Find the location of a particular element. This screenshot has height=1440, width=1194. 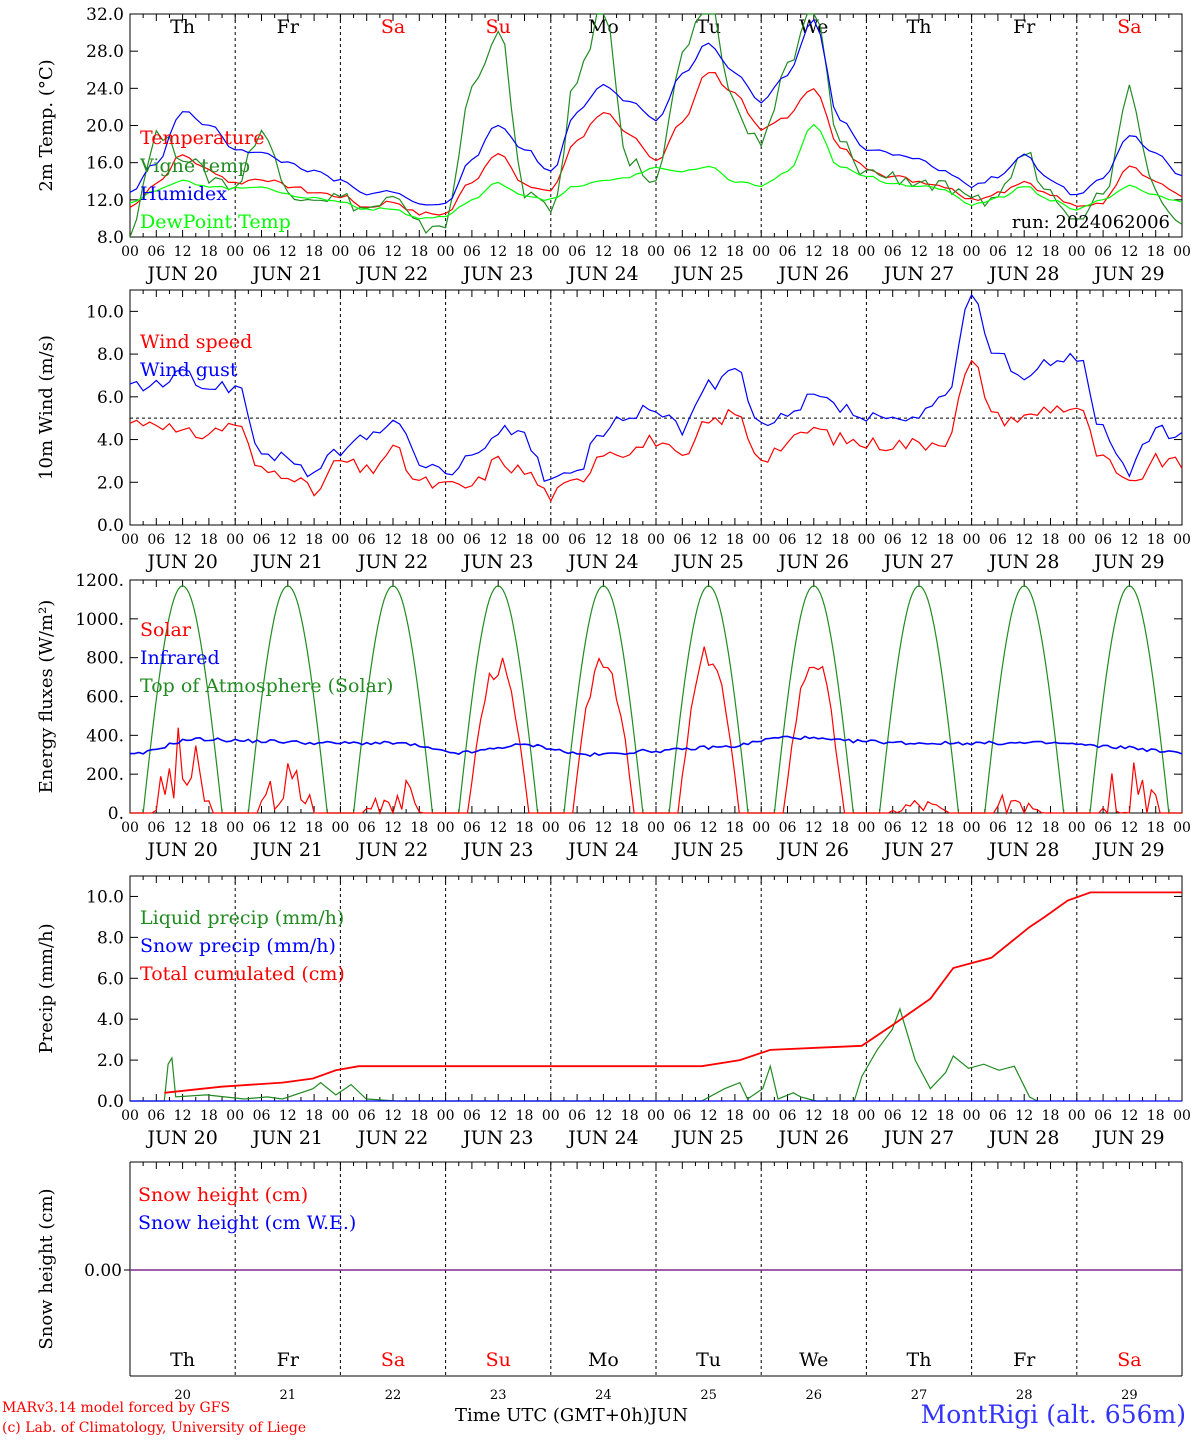

weekday-label: Th is located at coordinates (919, 1360).